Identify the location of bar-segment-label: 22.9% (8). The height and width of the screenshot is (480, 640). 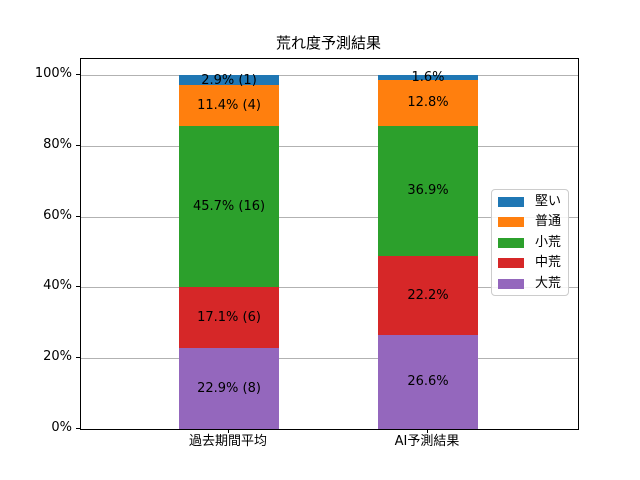
(229, 388).